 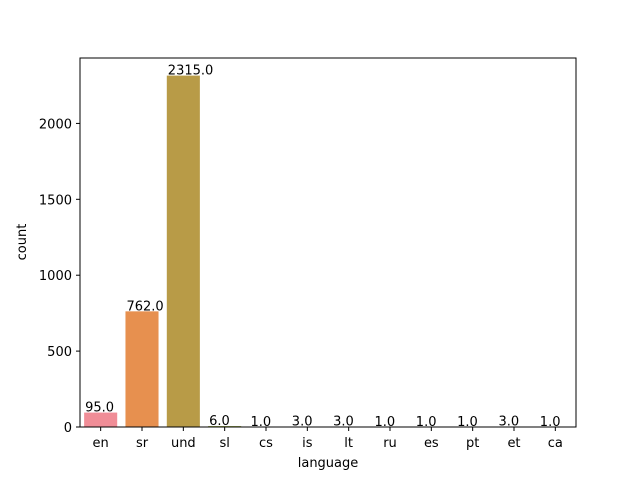 What do you see at coordinates (426, 422) in the screenshot?
I see `data-label-es: 1.0` at bounding box center [426, 422].